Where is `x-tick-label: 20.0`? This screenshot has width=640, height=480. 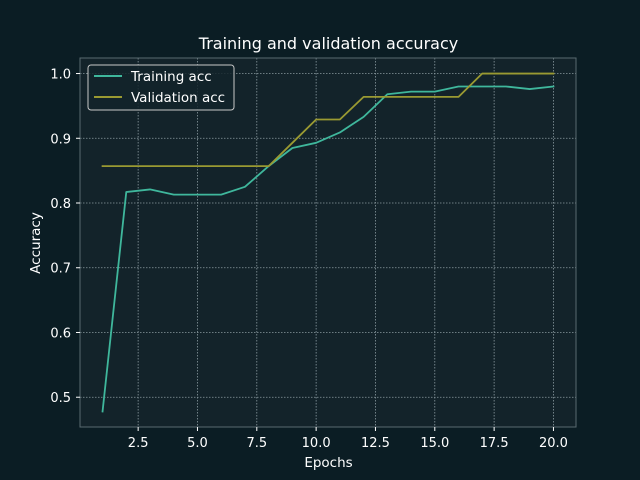
x-tick-label: 20.0 is located at coordinates (553, 443).